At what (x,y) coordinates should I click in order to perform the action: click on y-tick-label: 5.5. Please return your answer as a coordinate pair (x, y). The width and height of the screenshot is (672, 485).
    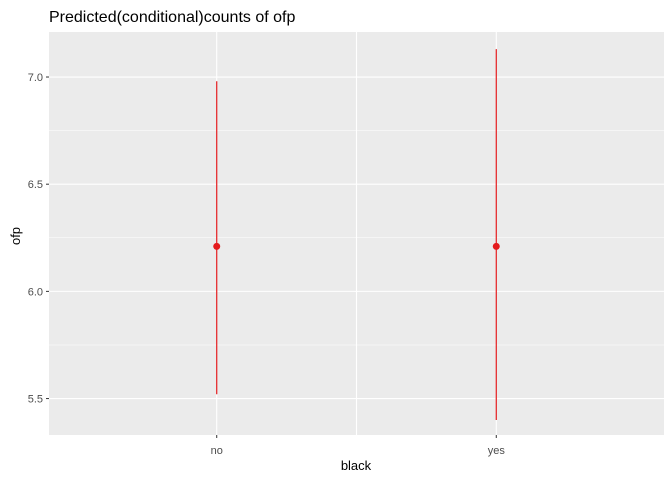
    Looking at the image, I should click on (35, 400).